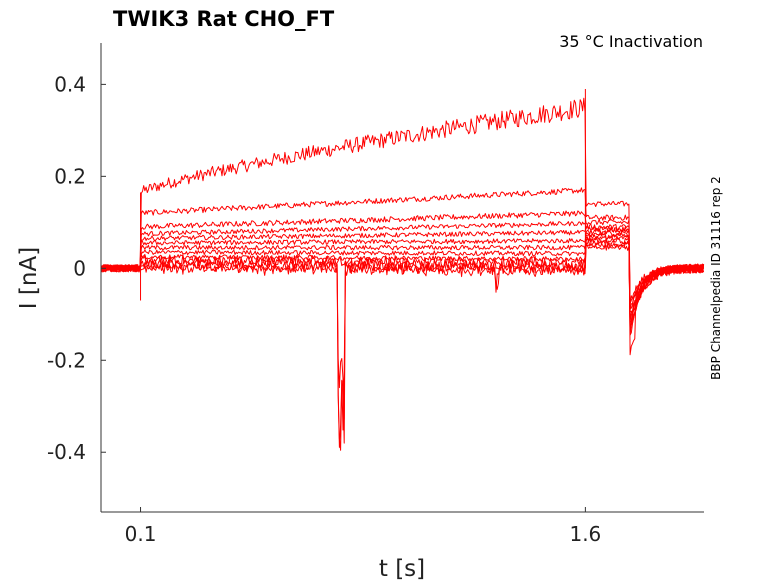  Describe the element at coordinates (79, 268) in the screenshot. I see `y-tick-label: 0` at that location.